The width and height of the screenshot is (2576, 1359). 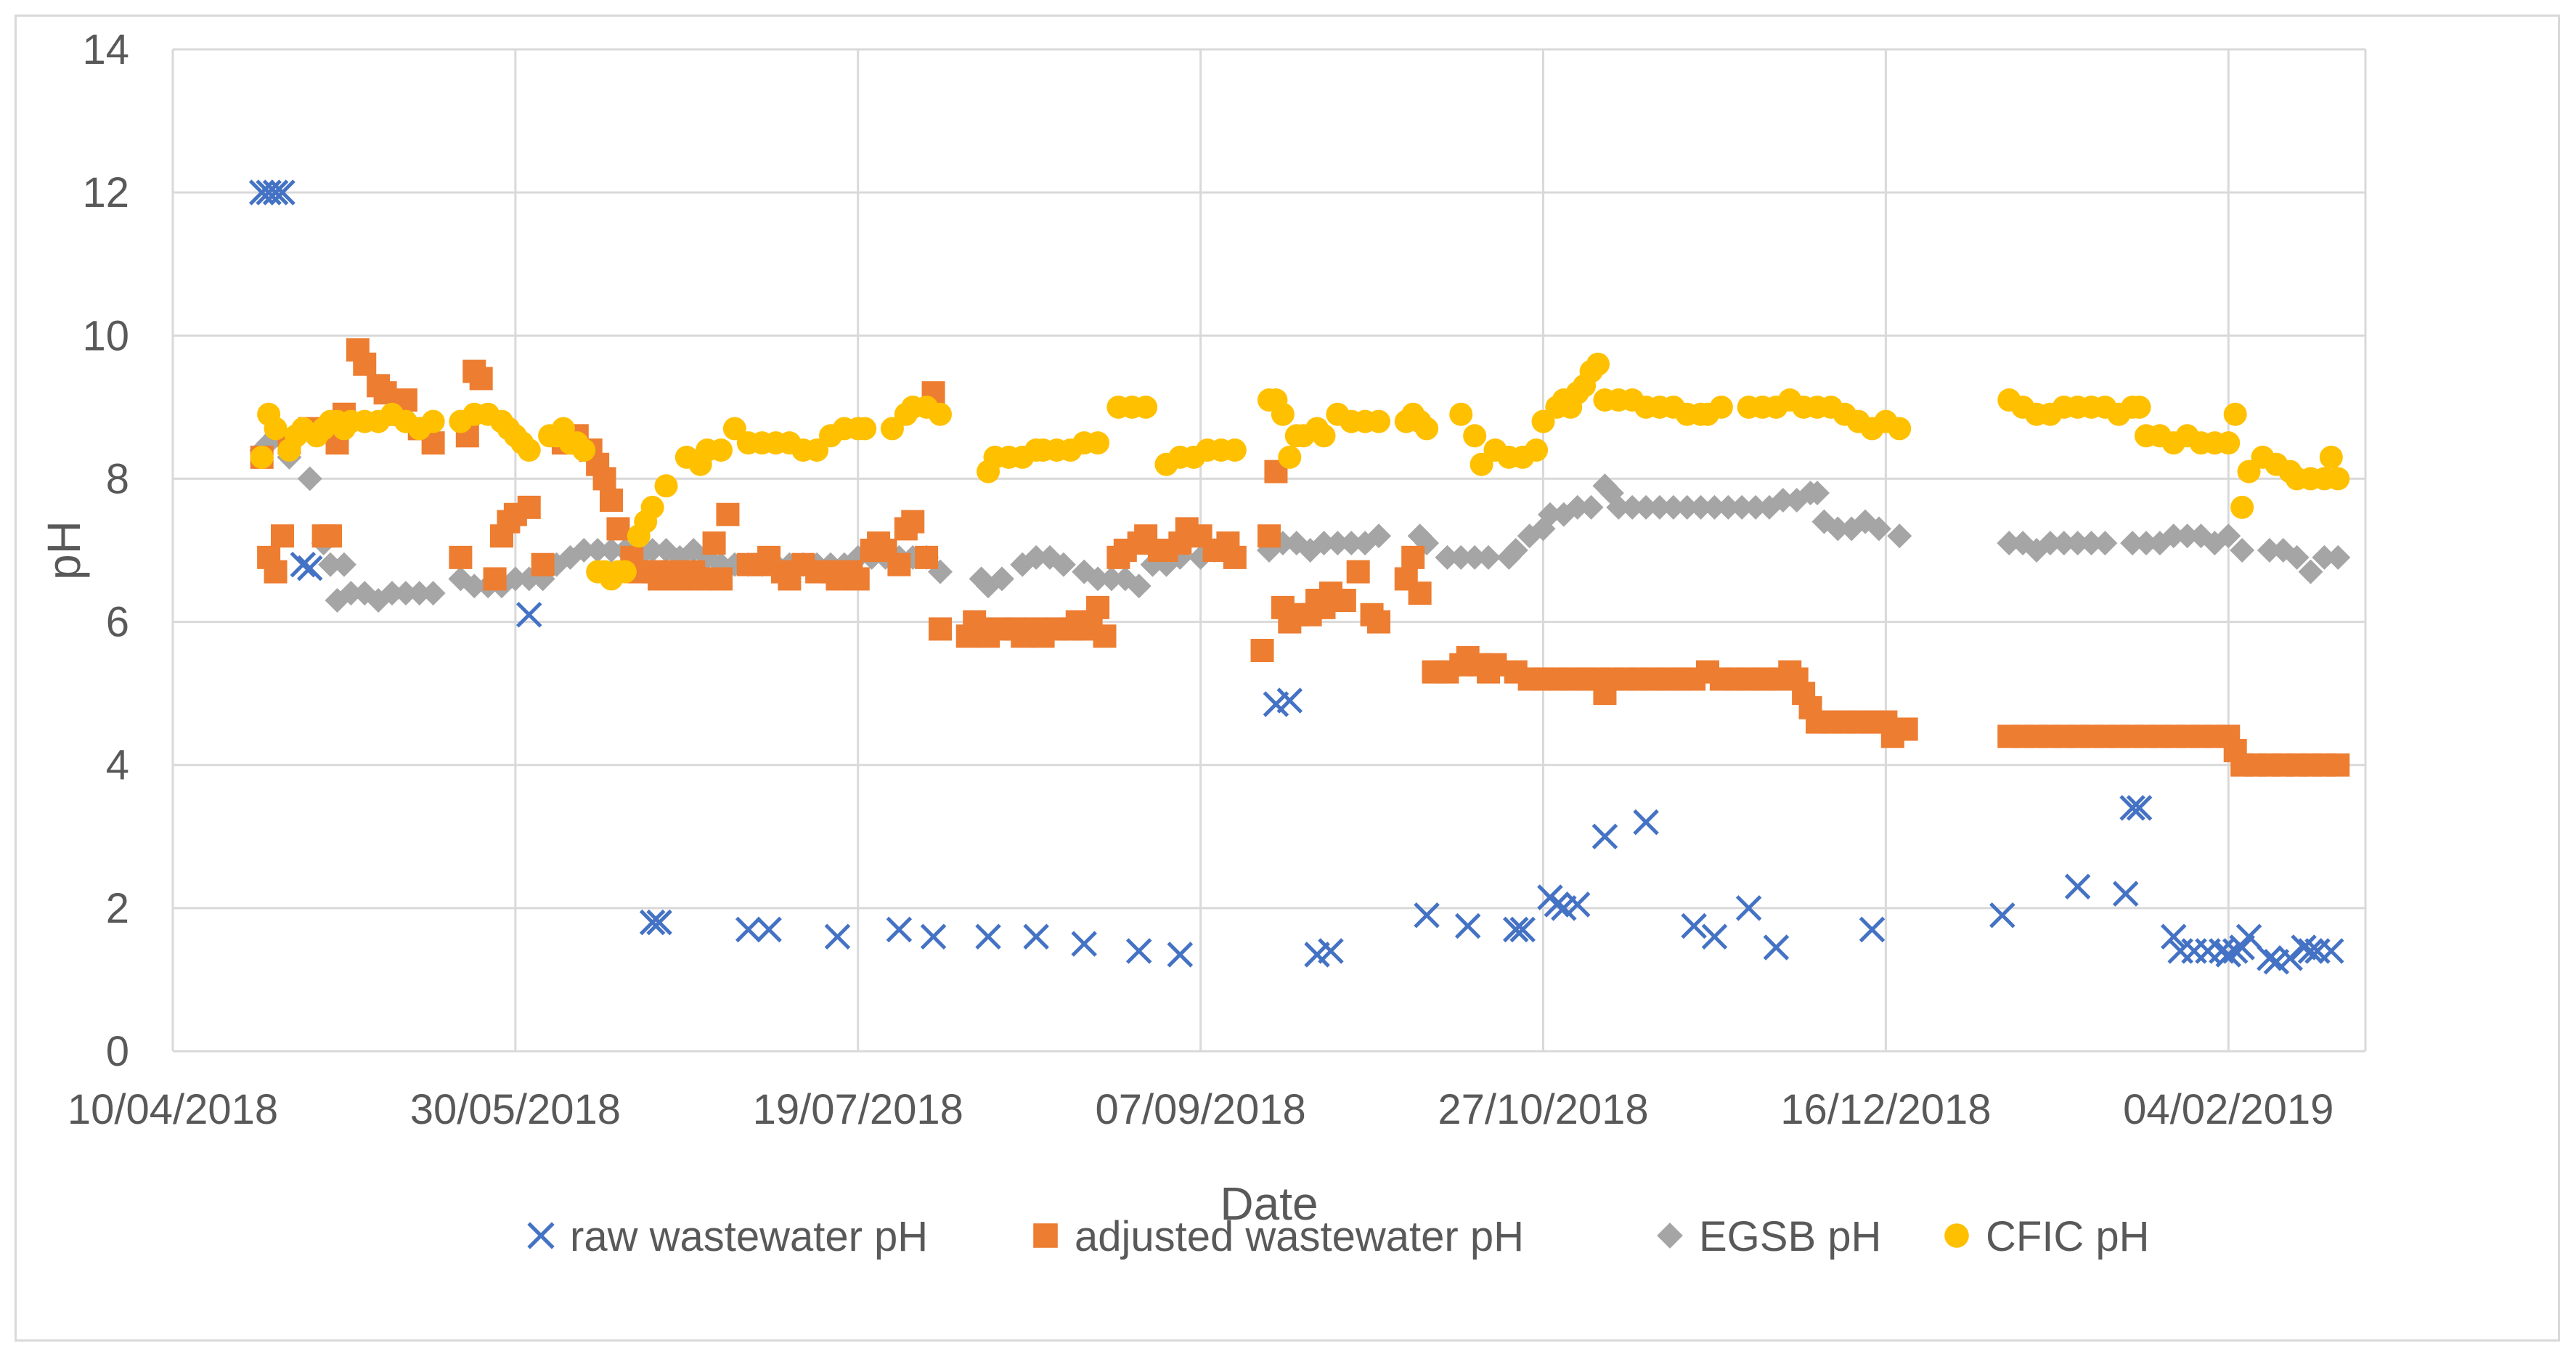 What do you see at coordinates (1956, 1235) in the screenshot?
I see `legend-marker` at bounding box center [1956, 1235].